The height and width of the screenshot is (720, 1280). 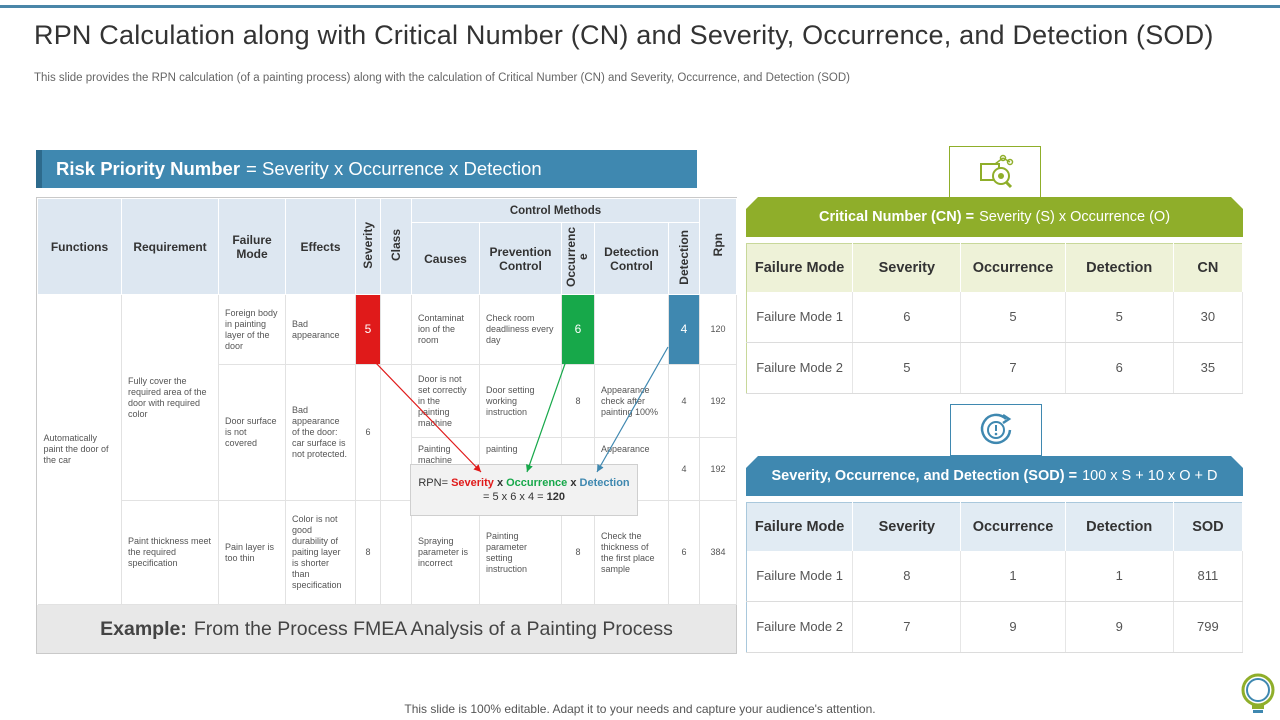 I want to click on formula-result: 120, so click(x=555, y=497).